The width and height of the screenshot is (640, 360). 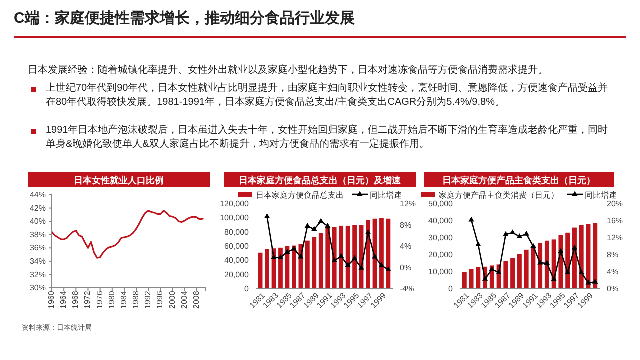 I want to click on y-tick-label: 80,000, so click(x=237, y=232).